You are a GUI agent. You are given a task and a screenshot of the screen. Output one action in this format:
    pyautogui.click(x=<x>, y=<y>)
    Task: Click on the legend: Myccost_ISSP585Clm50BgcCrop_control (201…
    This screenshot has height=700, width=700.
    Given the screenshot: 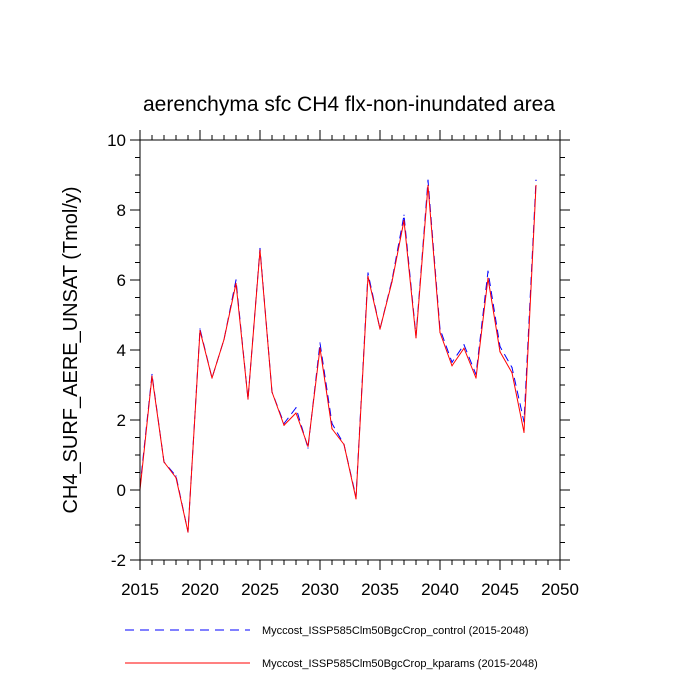 What is the action you would take?
    pyautogui.click(x=331, y=647)
    